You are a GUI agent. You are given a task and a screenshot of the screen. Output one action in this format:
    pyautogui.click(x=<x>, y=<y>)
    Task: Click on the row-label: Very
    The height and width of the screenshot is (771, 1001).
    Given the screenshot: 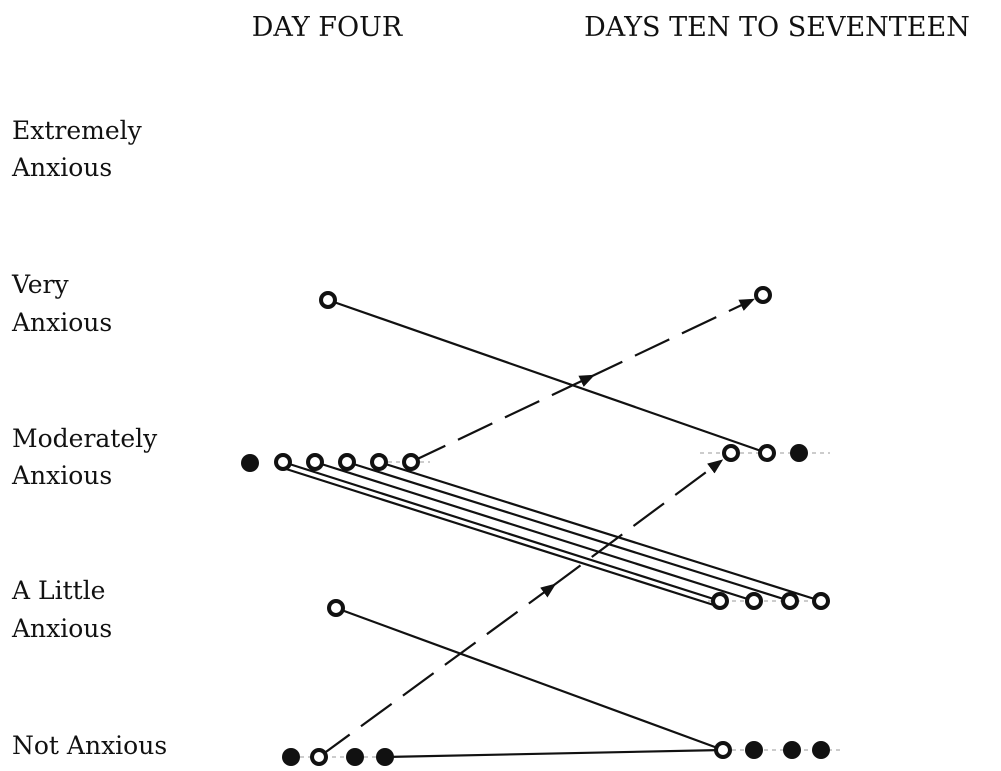 What is the action you would take?
    pyautogui.click(x=40, y=284)
    